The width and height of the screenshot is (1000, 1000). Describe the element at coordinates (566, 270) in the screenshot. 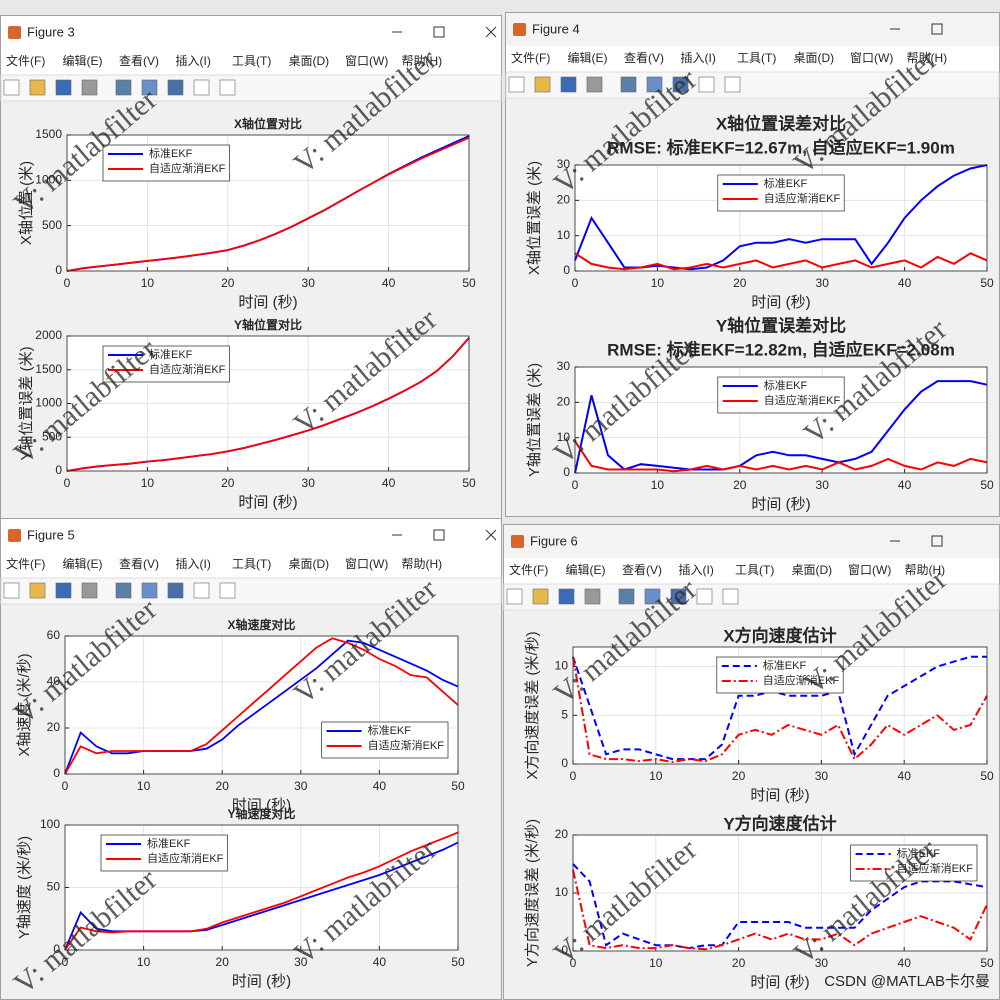

I see `y-tick-label: 0` at that location.